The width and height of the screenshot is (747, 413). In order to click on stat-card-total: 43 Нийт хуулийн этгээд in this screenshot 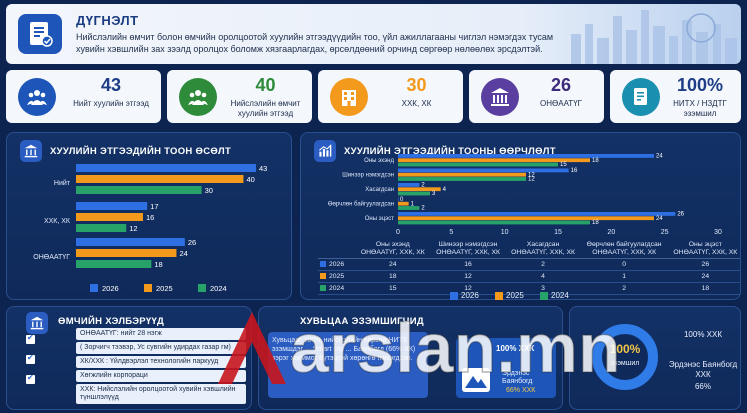, I will do `click(83, 96)`.